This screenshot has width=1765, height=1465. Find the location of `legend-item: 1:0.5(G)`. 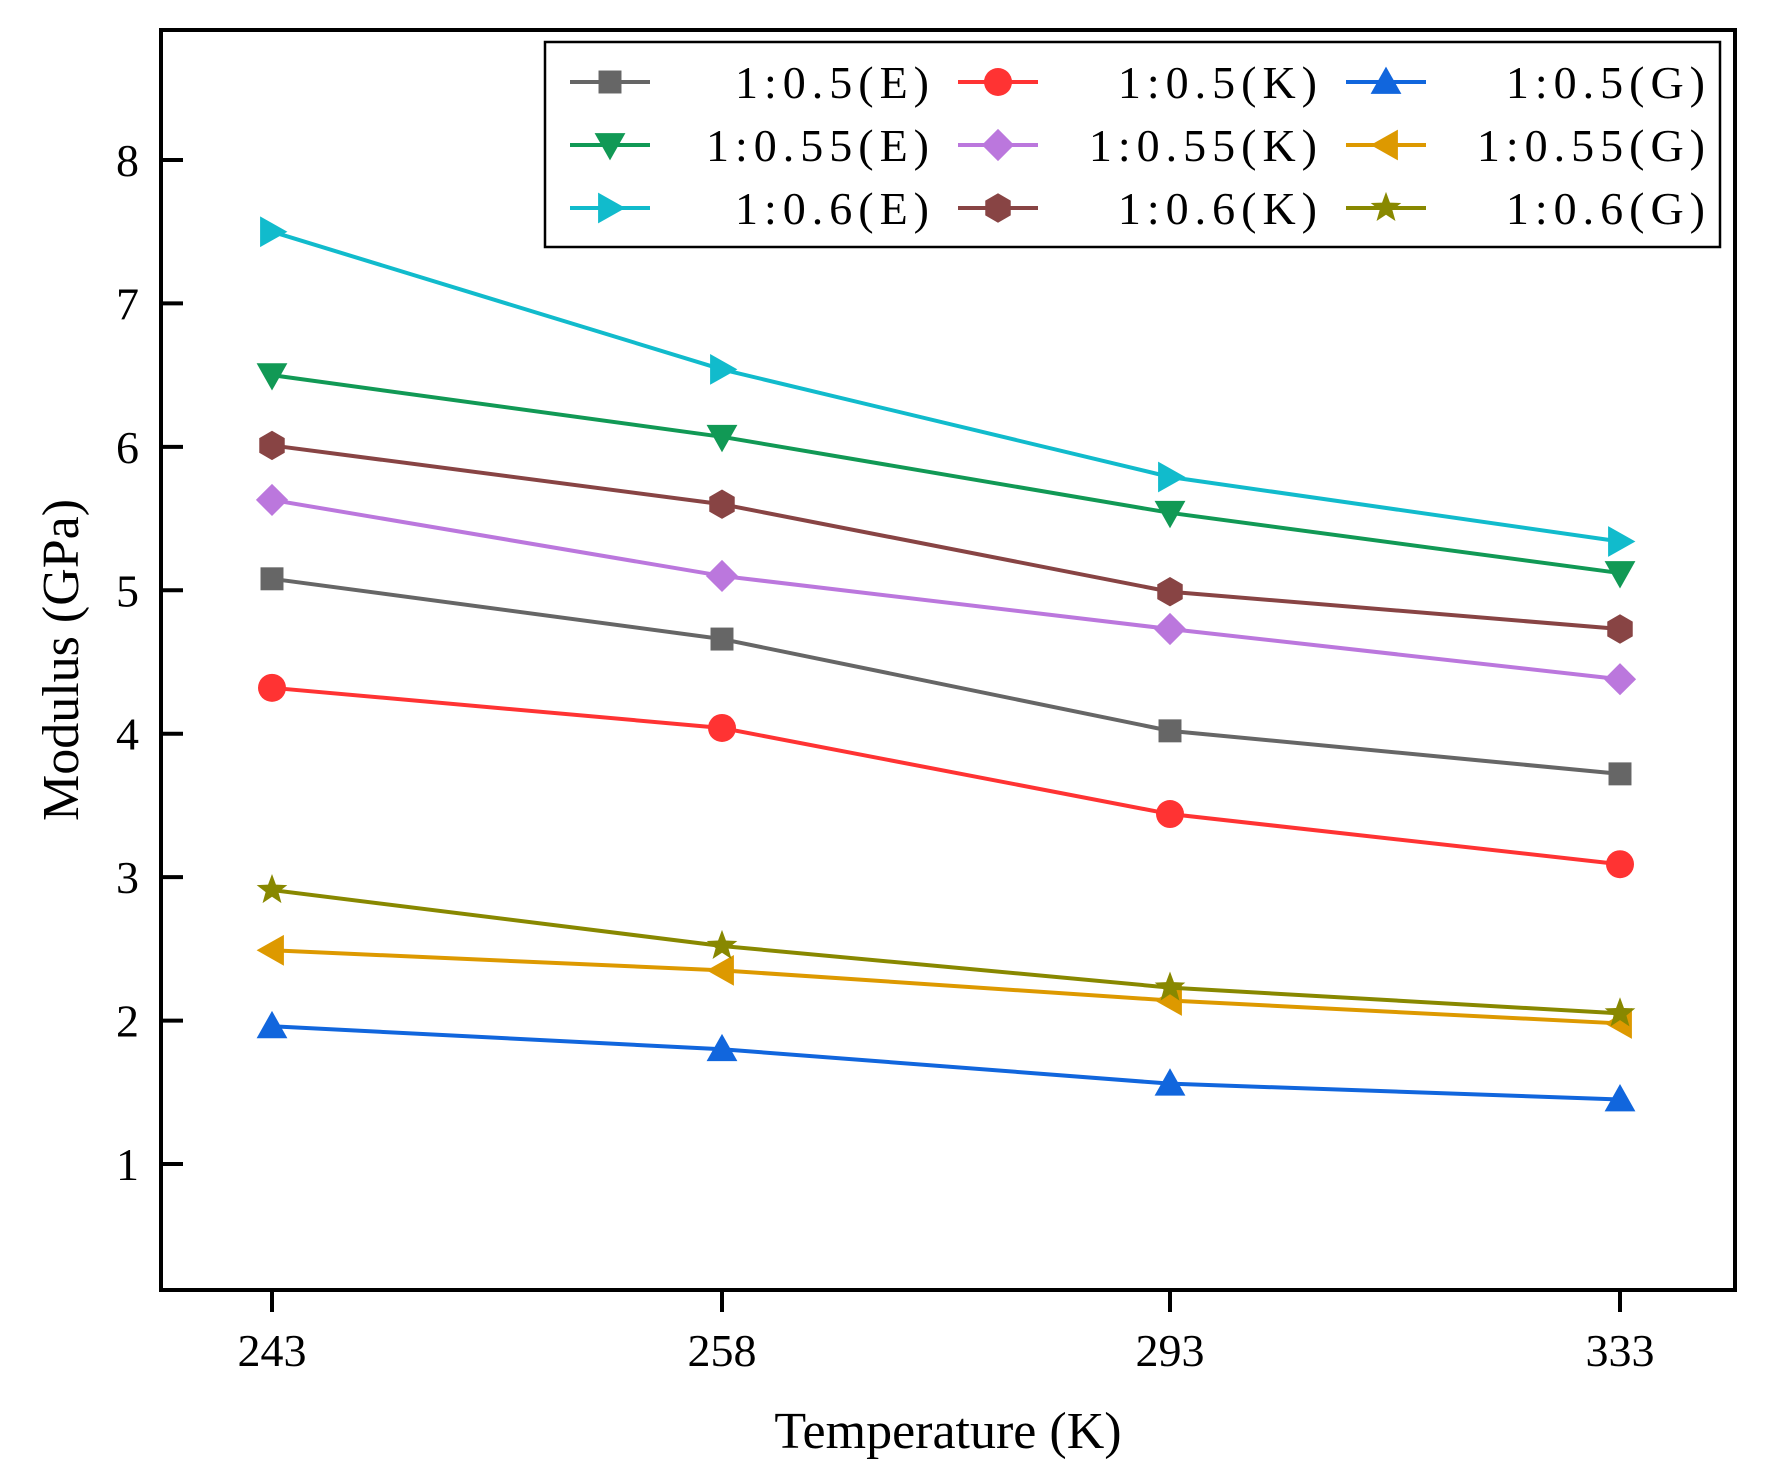

legend-item: 1:0.5(G) is located at coordinates (1528, 82).